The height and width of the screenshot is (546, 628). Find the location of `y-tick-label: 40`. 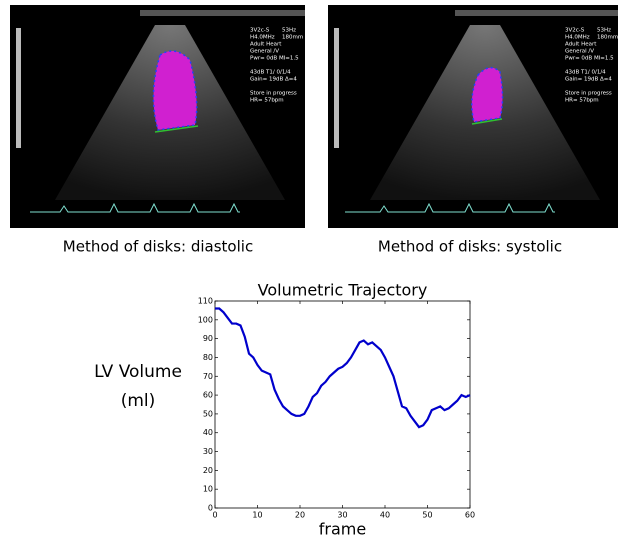

y-tick-label: 40 is located at coordinates (208, 432).